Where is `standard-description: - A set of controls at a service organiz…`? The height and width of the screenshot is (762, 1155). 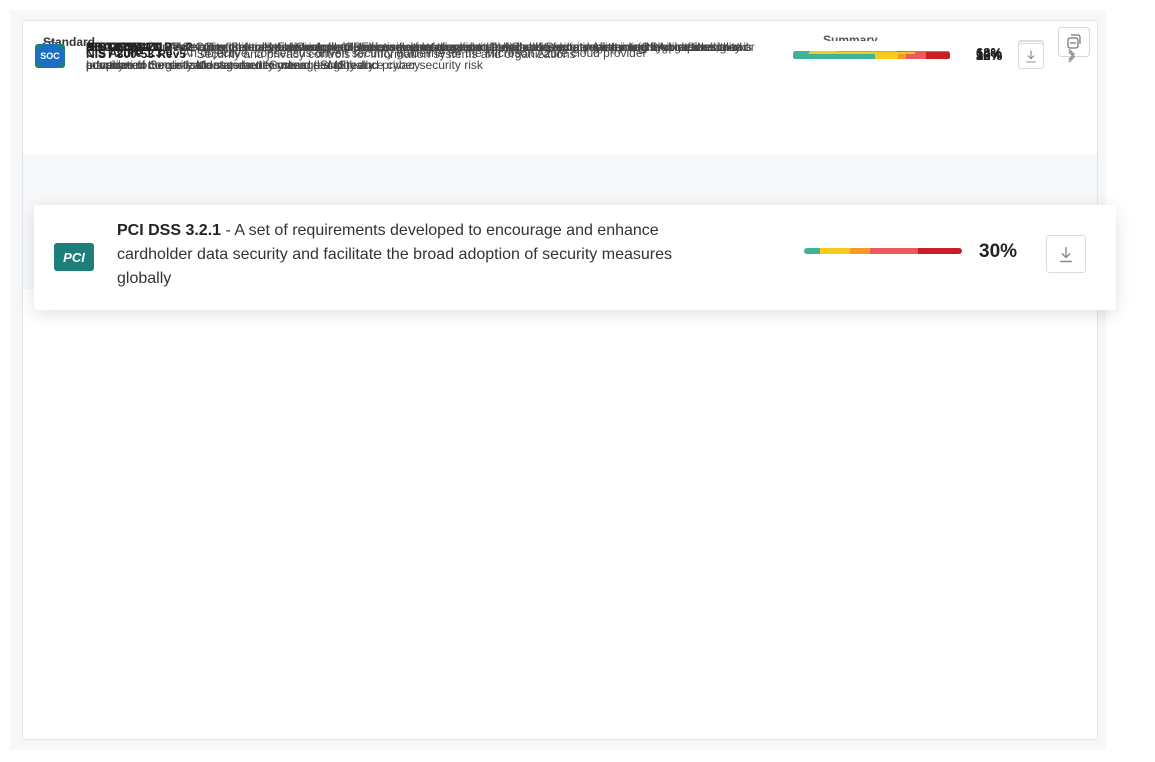 standard-description: - A set of controls at a service organiz… is located at coordinates (420, 56).